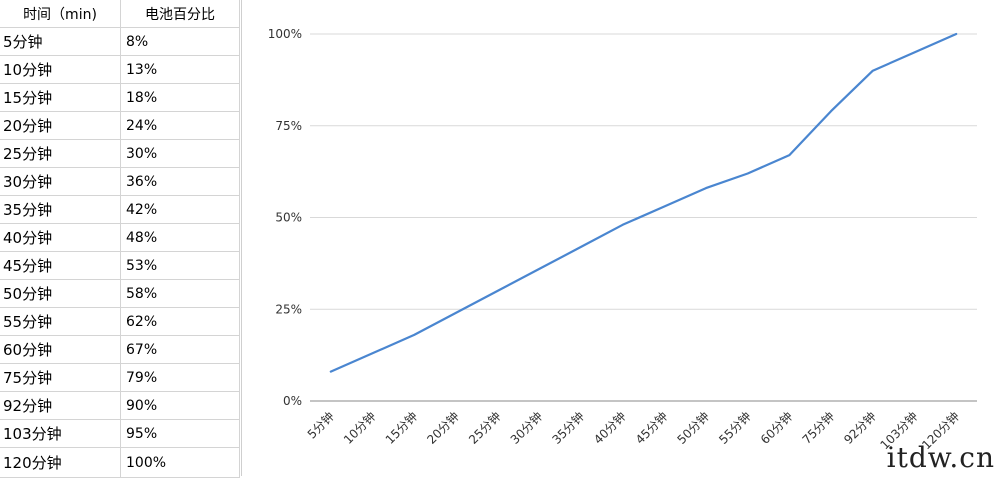 The height and width of the screenshot is (478, 999). I want to click on table-row: 15分钟 18%, so click(120, 97).